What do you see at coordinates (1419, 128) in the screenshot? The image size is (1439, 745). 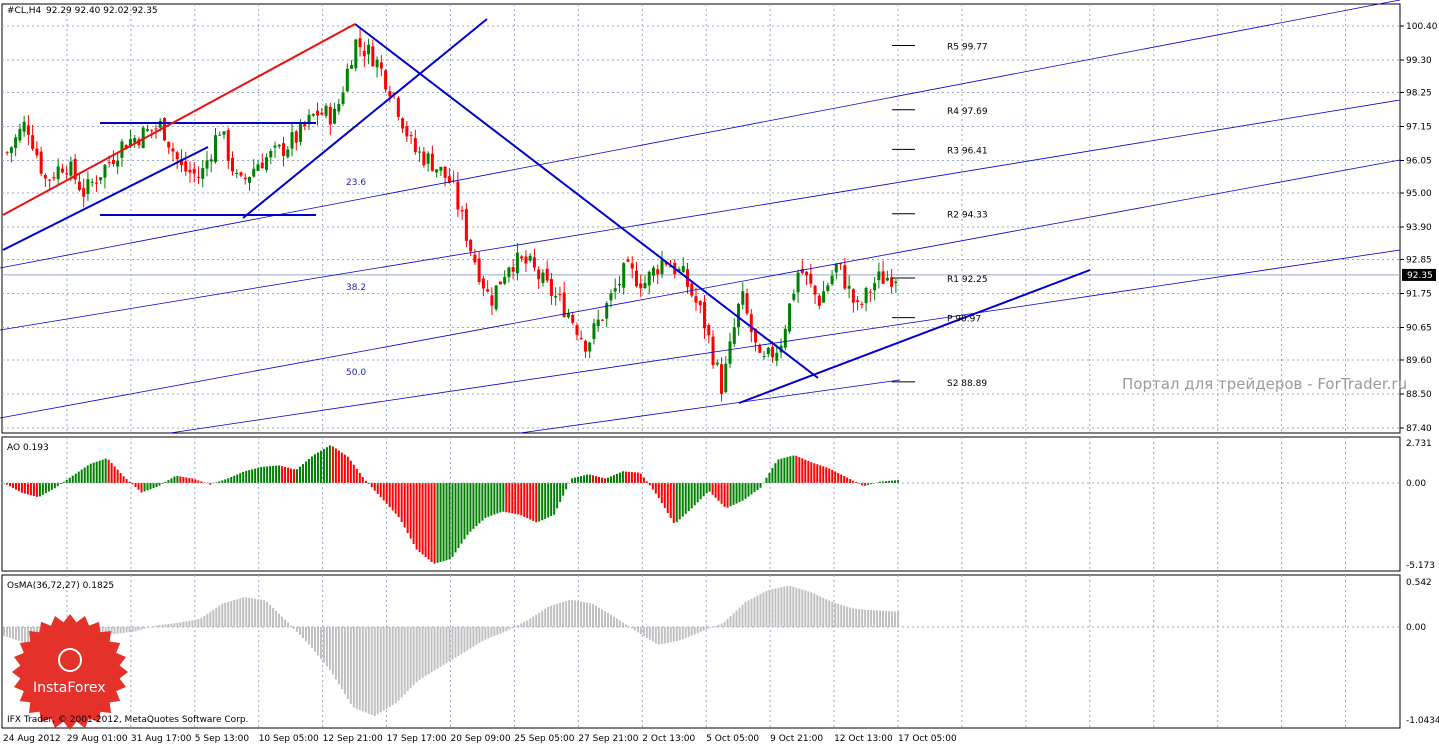 I see `price-tick-label: 97.15` at bounding box center [1419, 128].